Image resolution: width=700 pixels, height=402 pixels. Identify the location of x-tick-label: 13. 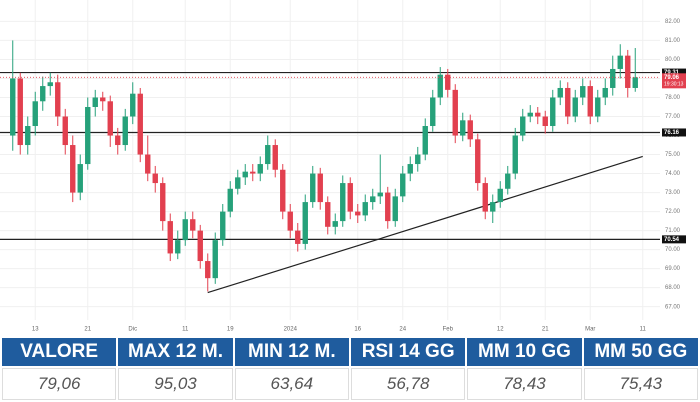
(35, 330).